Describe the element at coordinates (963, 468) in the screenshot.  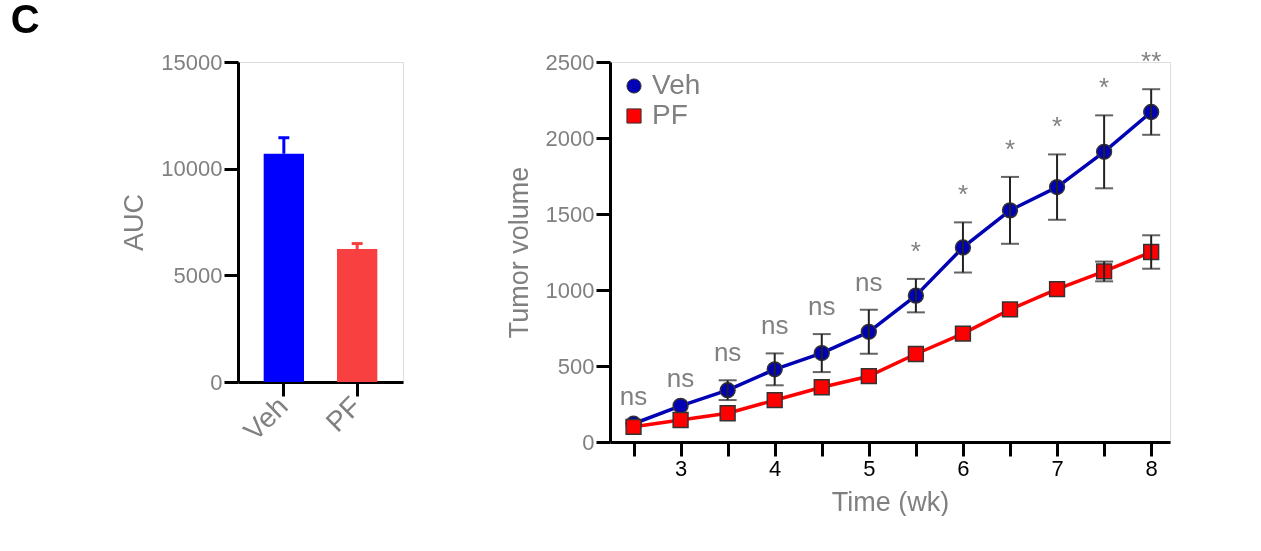
I see `x-tick-label: 6` at that location.